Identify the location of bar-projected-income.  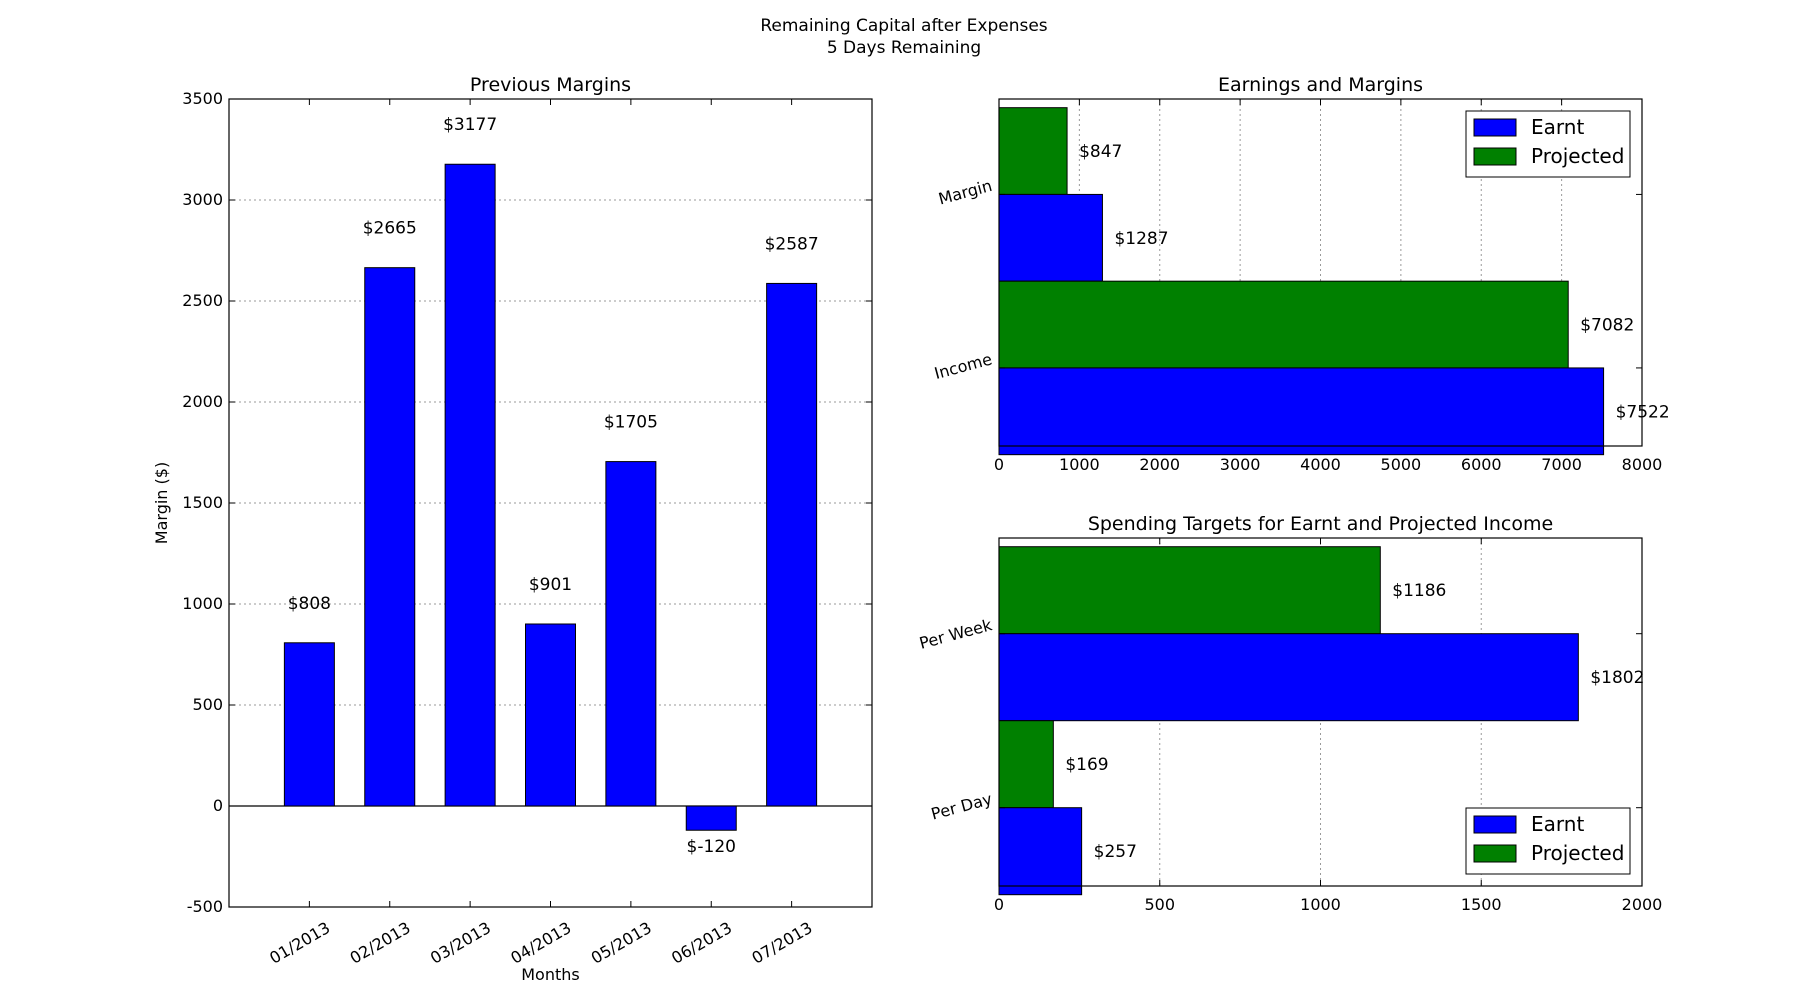
(1283, 324).